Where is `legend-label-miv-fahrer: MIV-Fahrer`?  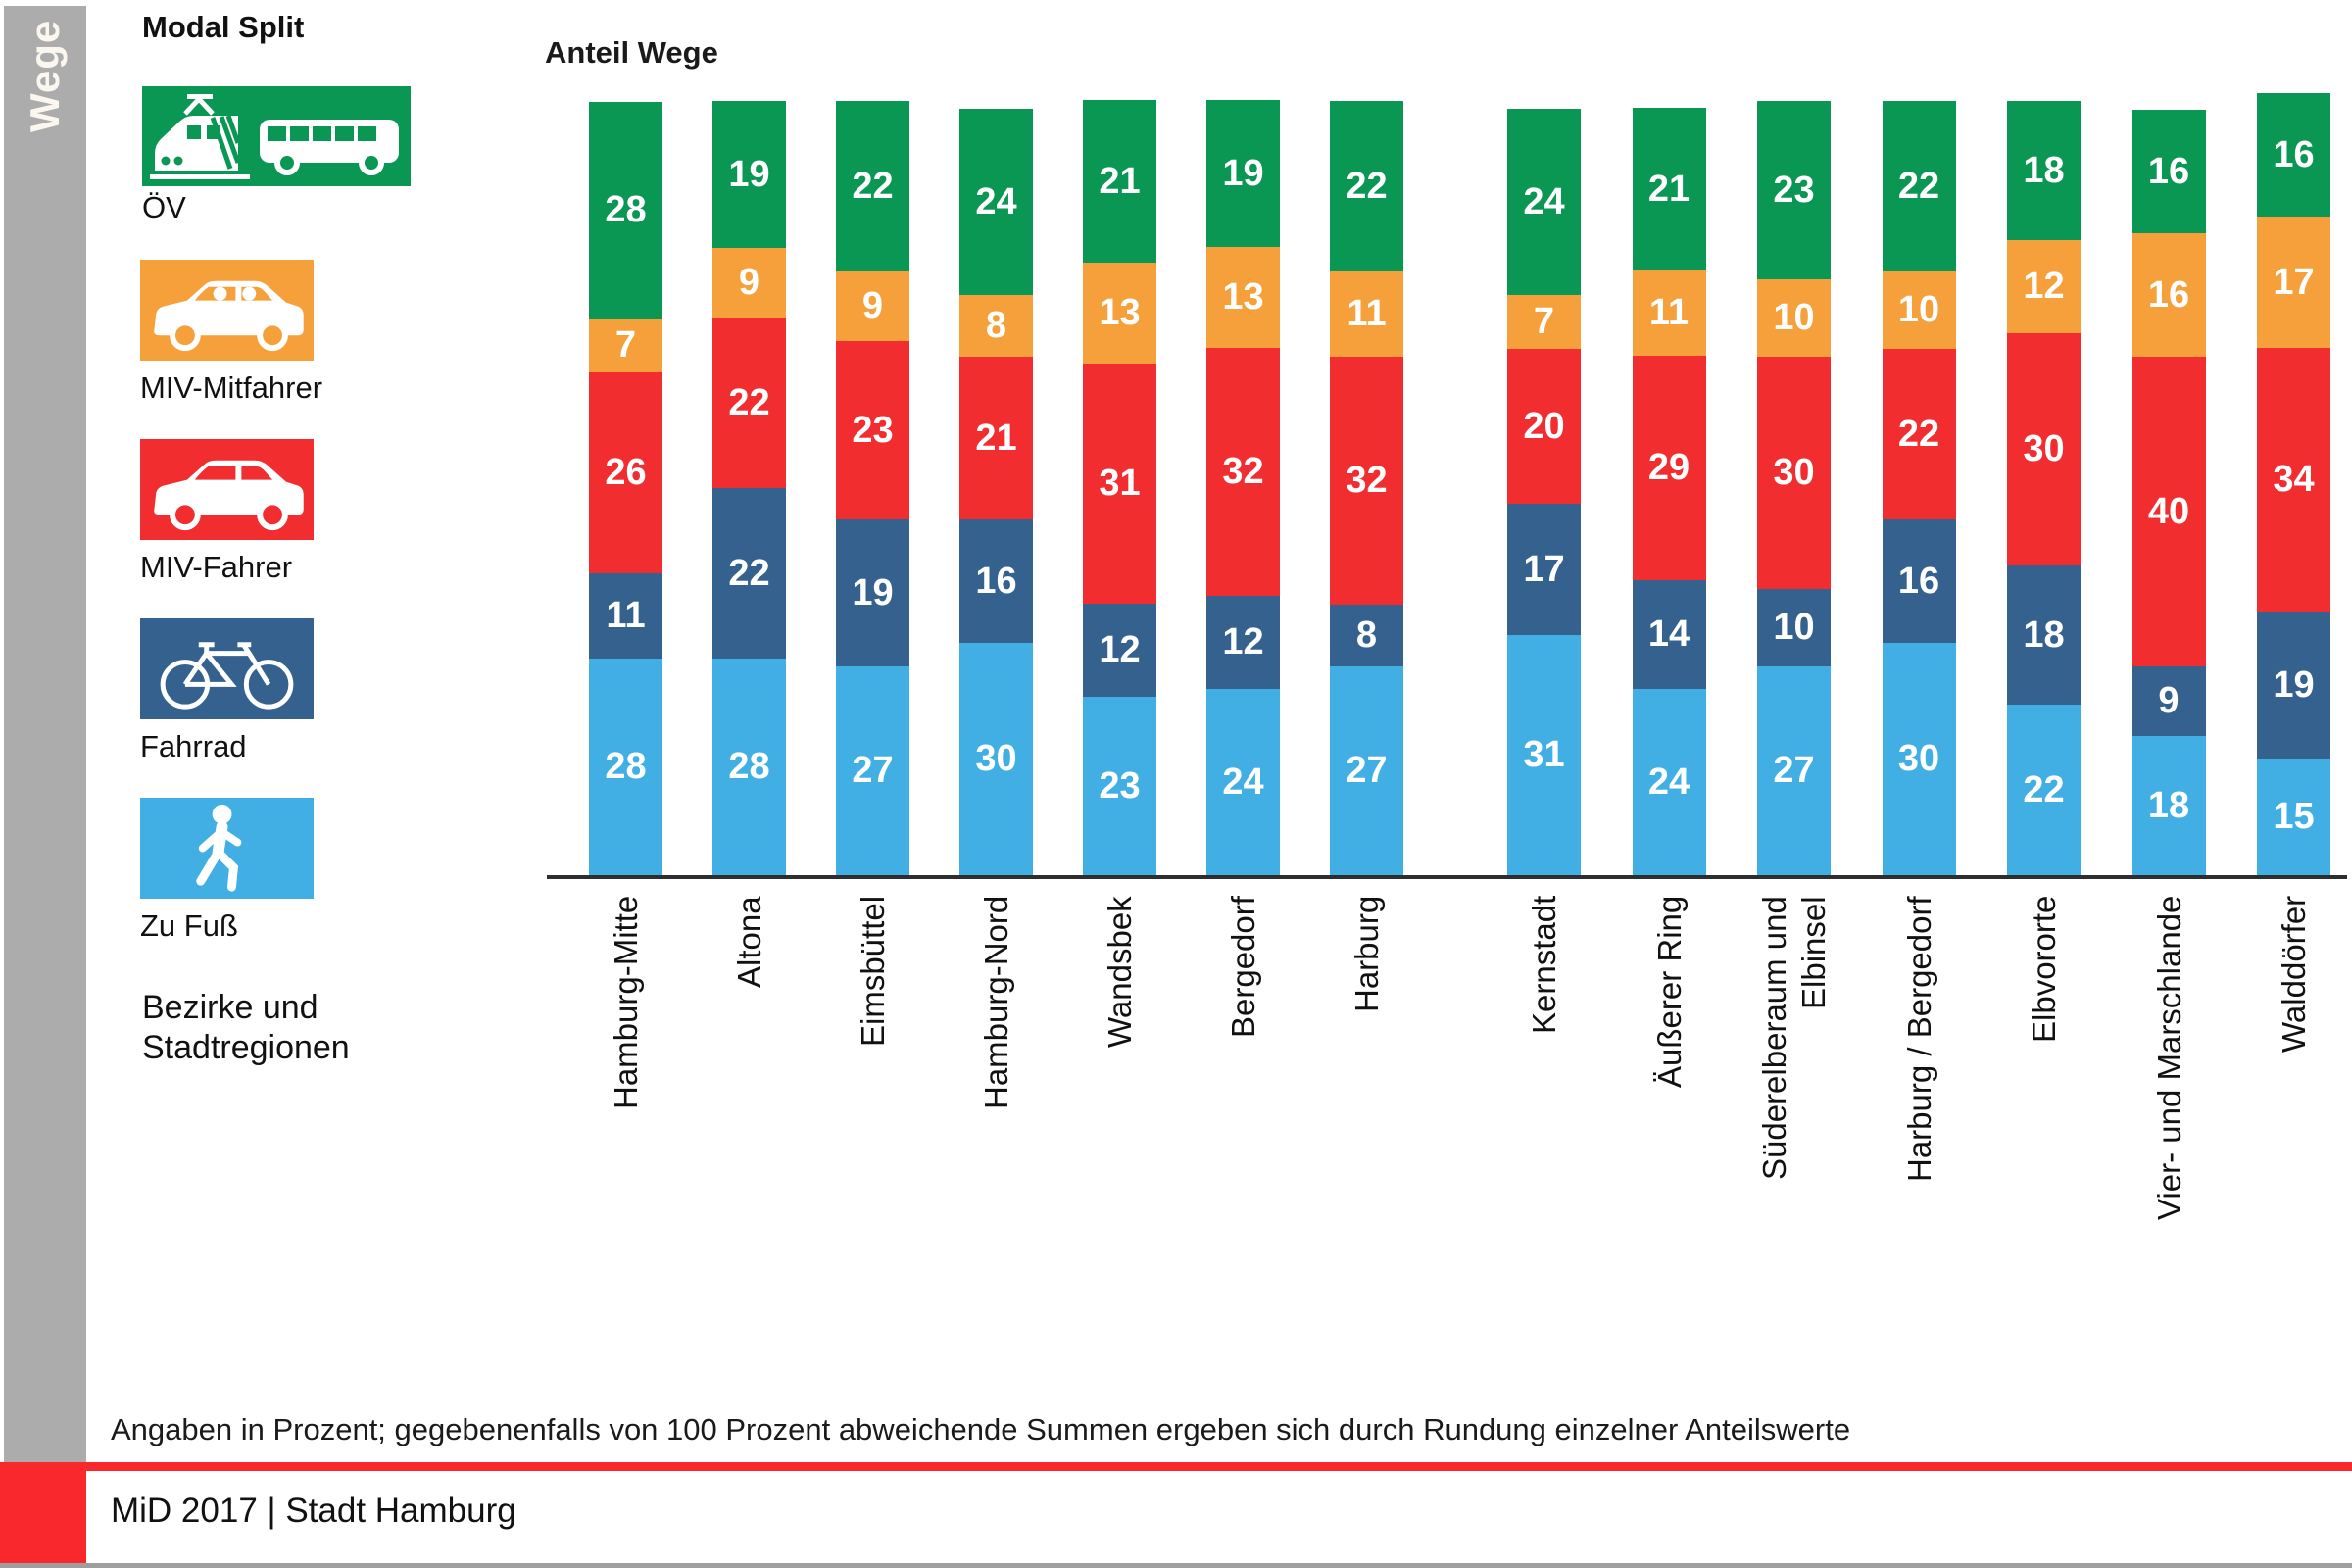 legend-label-miv-fahrer: MIV-Fahrer is located at coordinates (217, 567).